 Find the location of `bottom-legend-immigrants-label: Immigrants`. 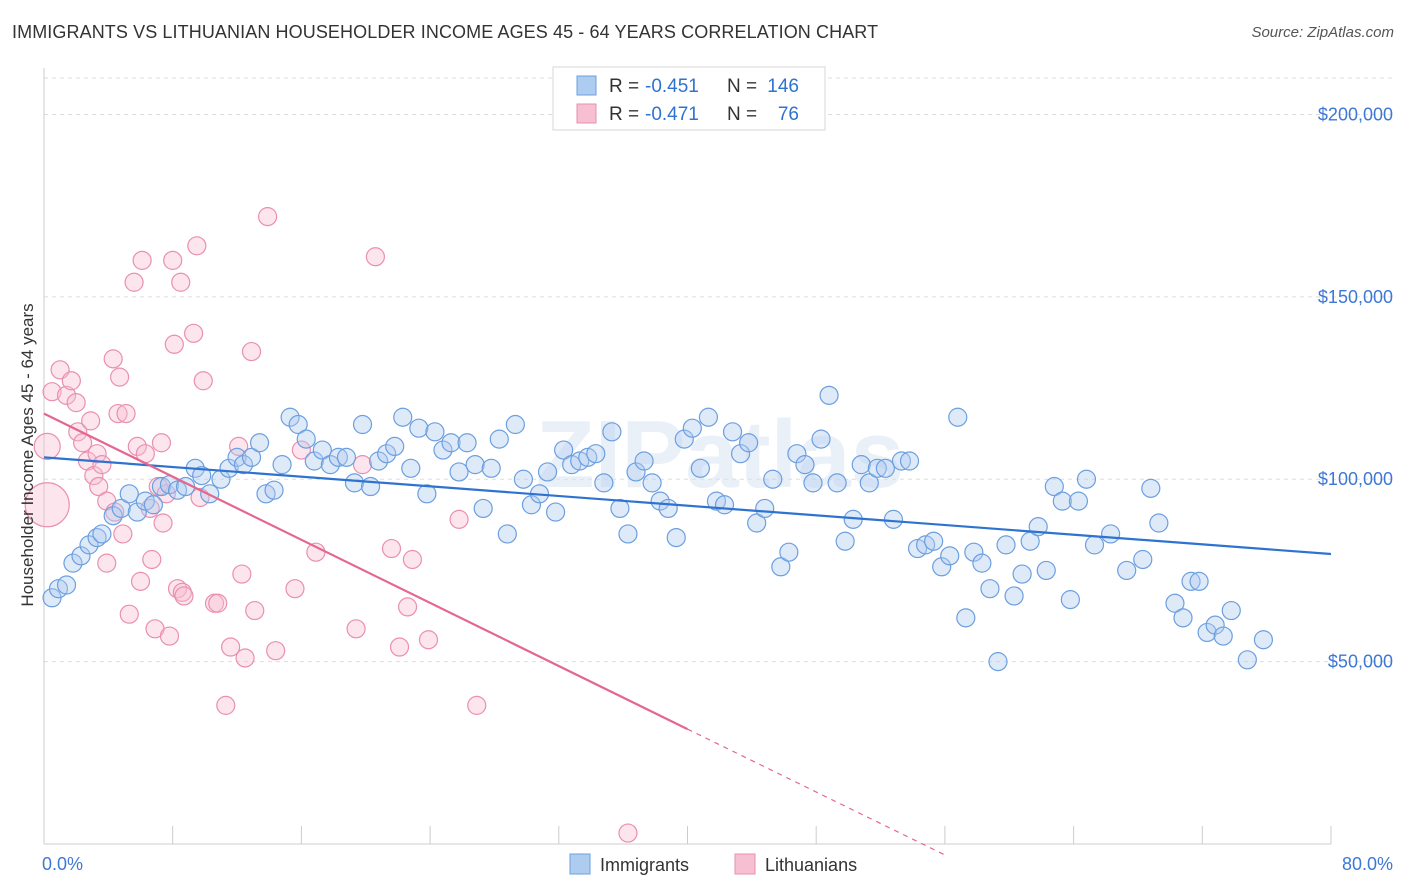

bottom-legend-immigrants-label: Immigrants is located at coordinates (644, 865).